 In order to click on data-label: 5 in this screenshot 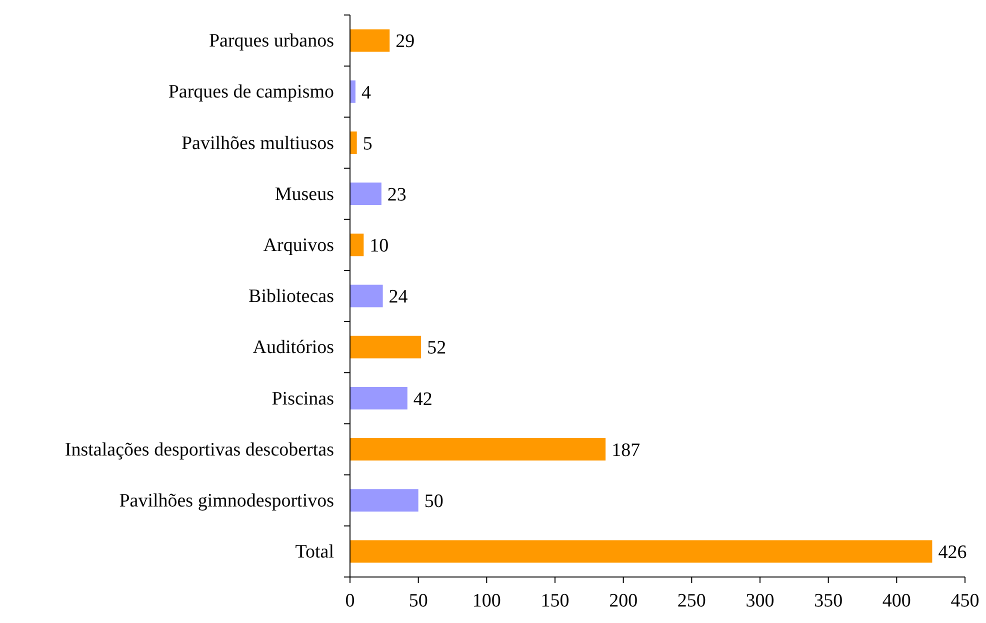, I will do `click(367, 143)`.